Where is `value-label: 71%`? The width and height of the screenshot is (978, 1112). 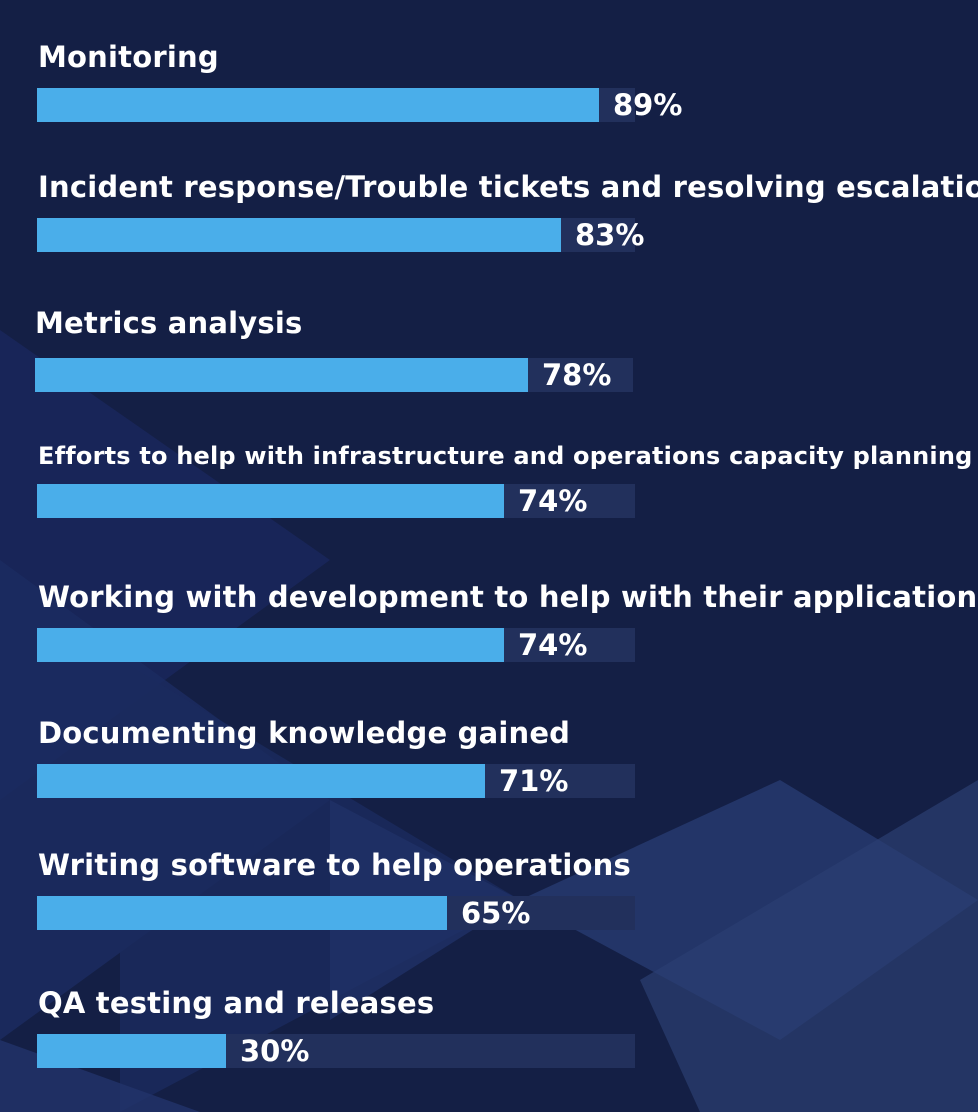
value-label: 71% is located at coordinates (534, 781).